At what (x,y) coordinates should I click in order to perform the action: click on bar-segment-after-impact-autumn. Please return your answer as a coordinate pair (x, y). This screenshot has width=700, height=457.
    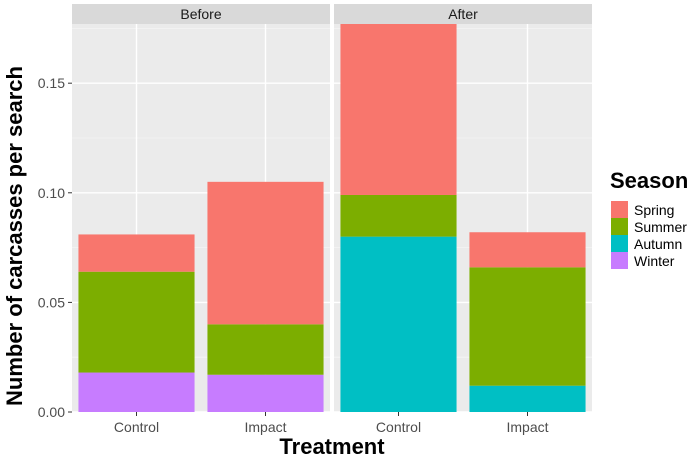
    Looking at the image, I should click on (527, 398).